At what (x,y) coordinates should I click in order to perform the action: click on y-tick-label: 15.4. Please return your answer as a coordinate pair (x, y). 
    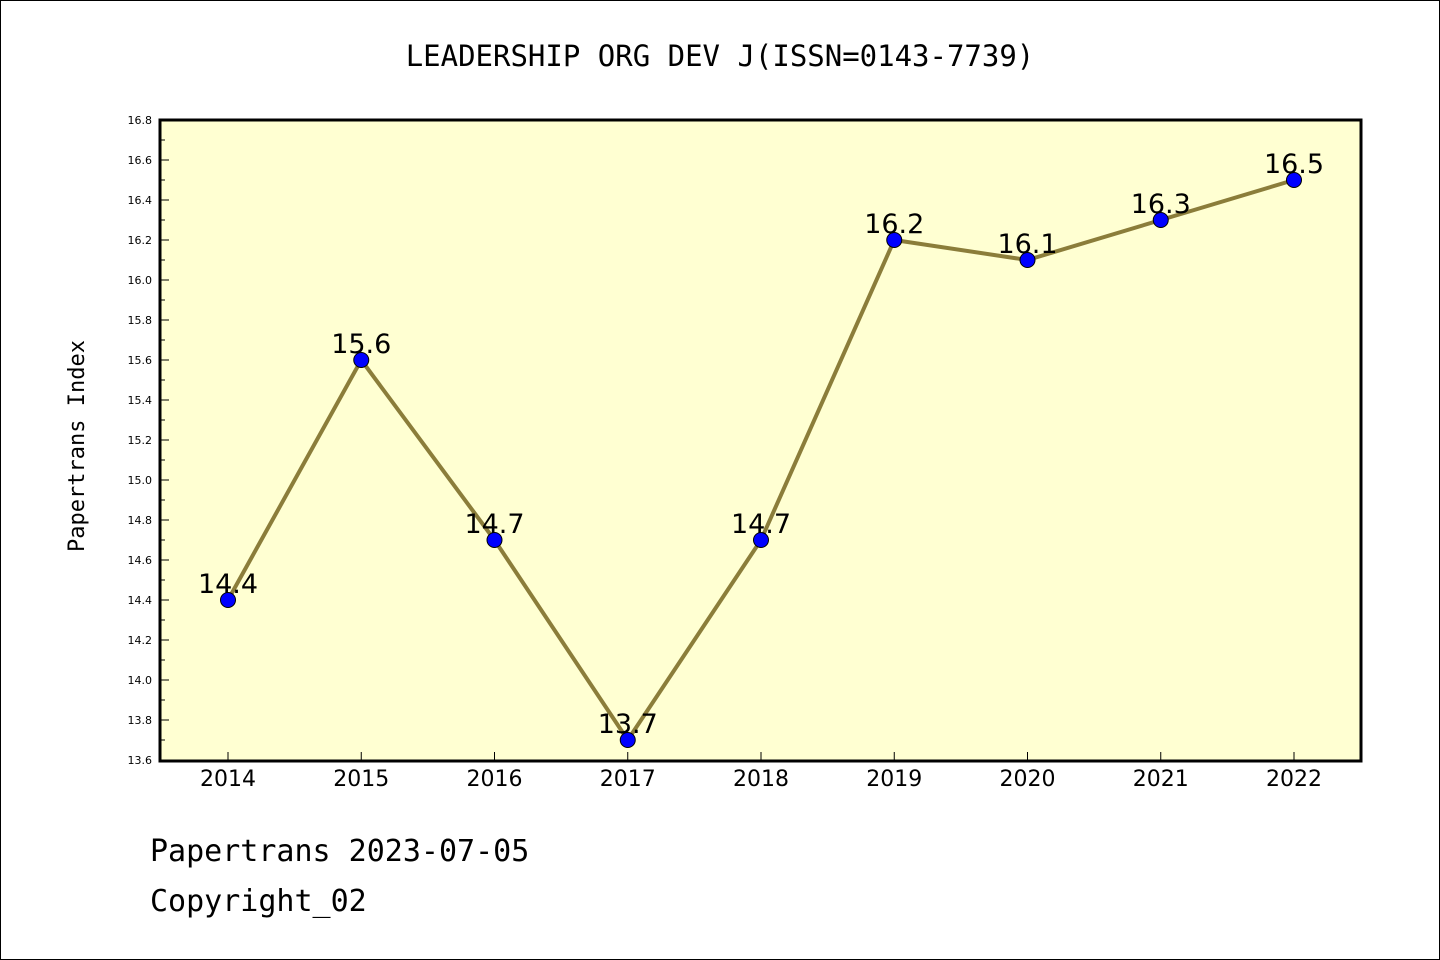
    Looking at the image, I should click on (140, 400).